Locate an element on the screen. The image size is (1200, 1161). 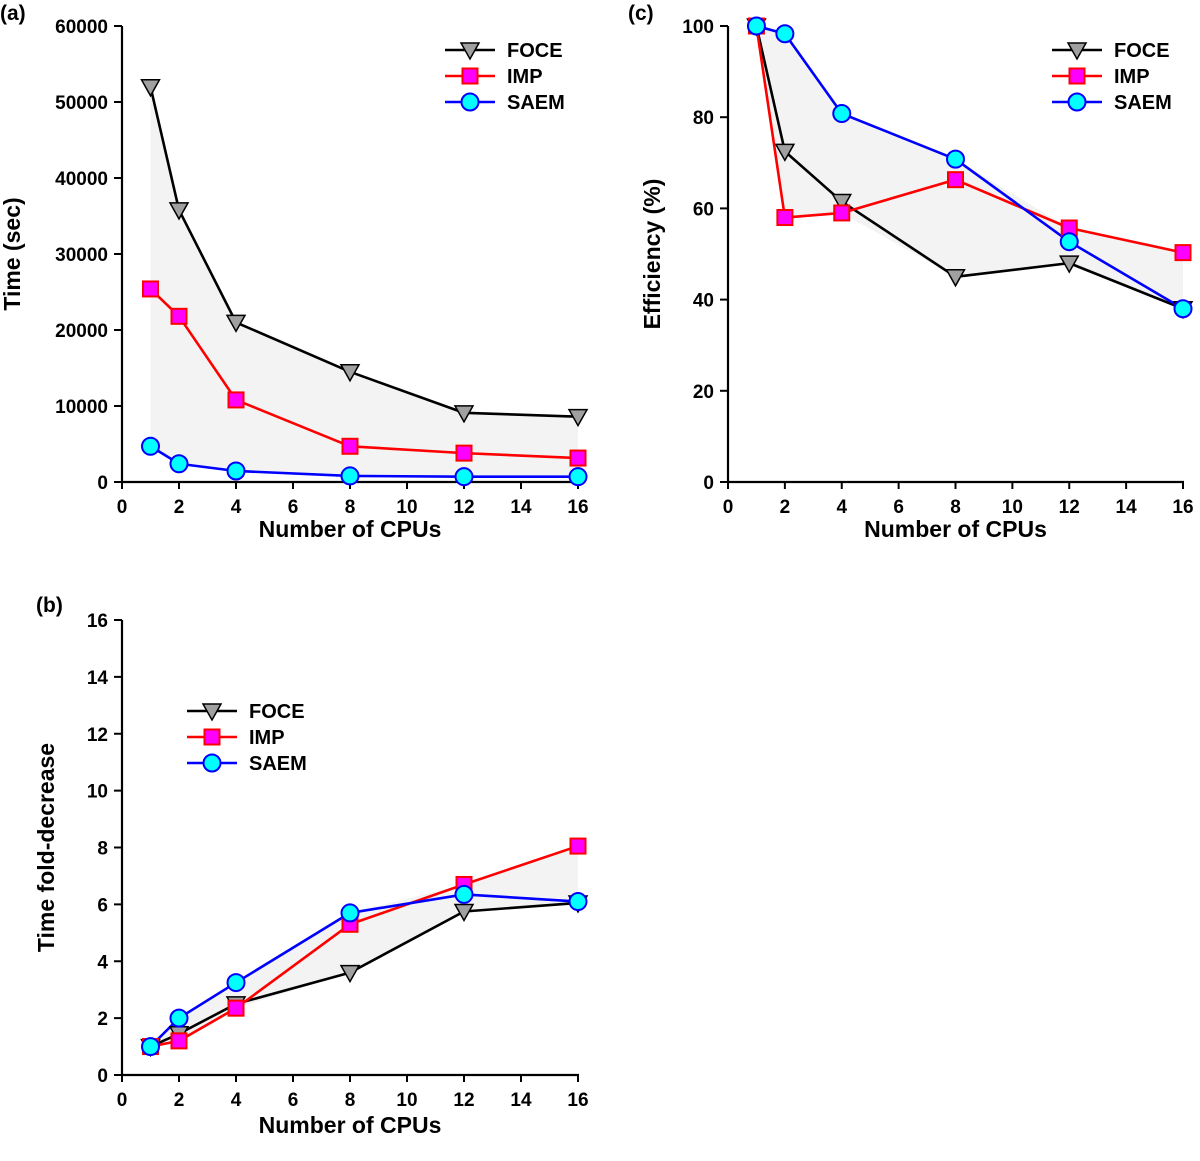
series-line-imp is located at coordinates (969, 139).